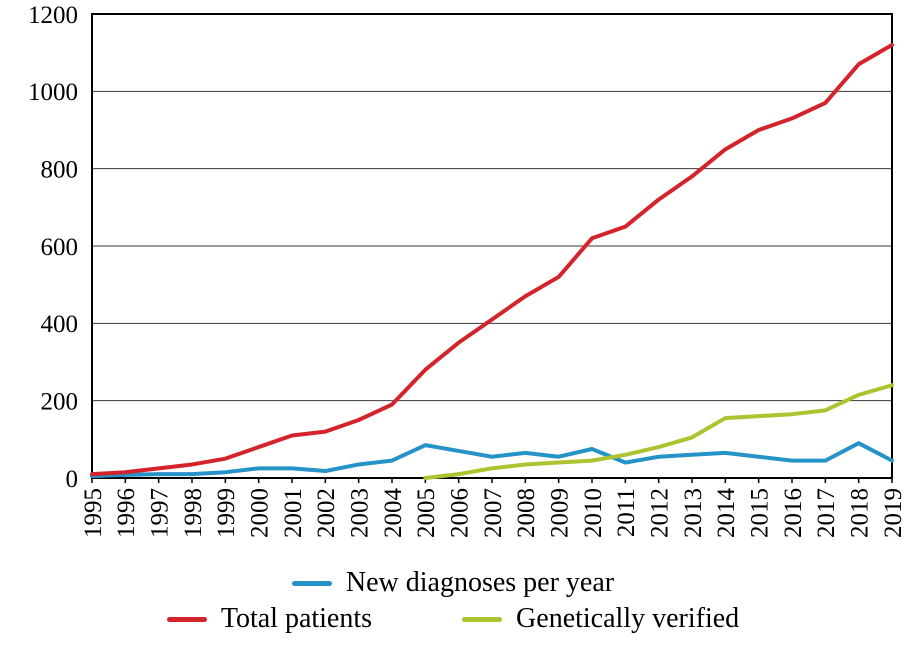  Describe the element at coordinates (493, 513) in the screenshot. I see `x-tick-label: 2007` at that location.